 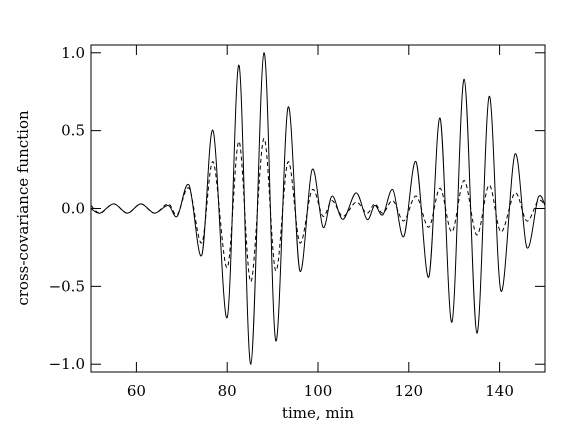 I want to click on x-tick-label: 80, so click(x=227, y=391).